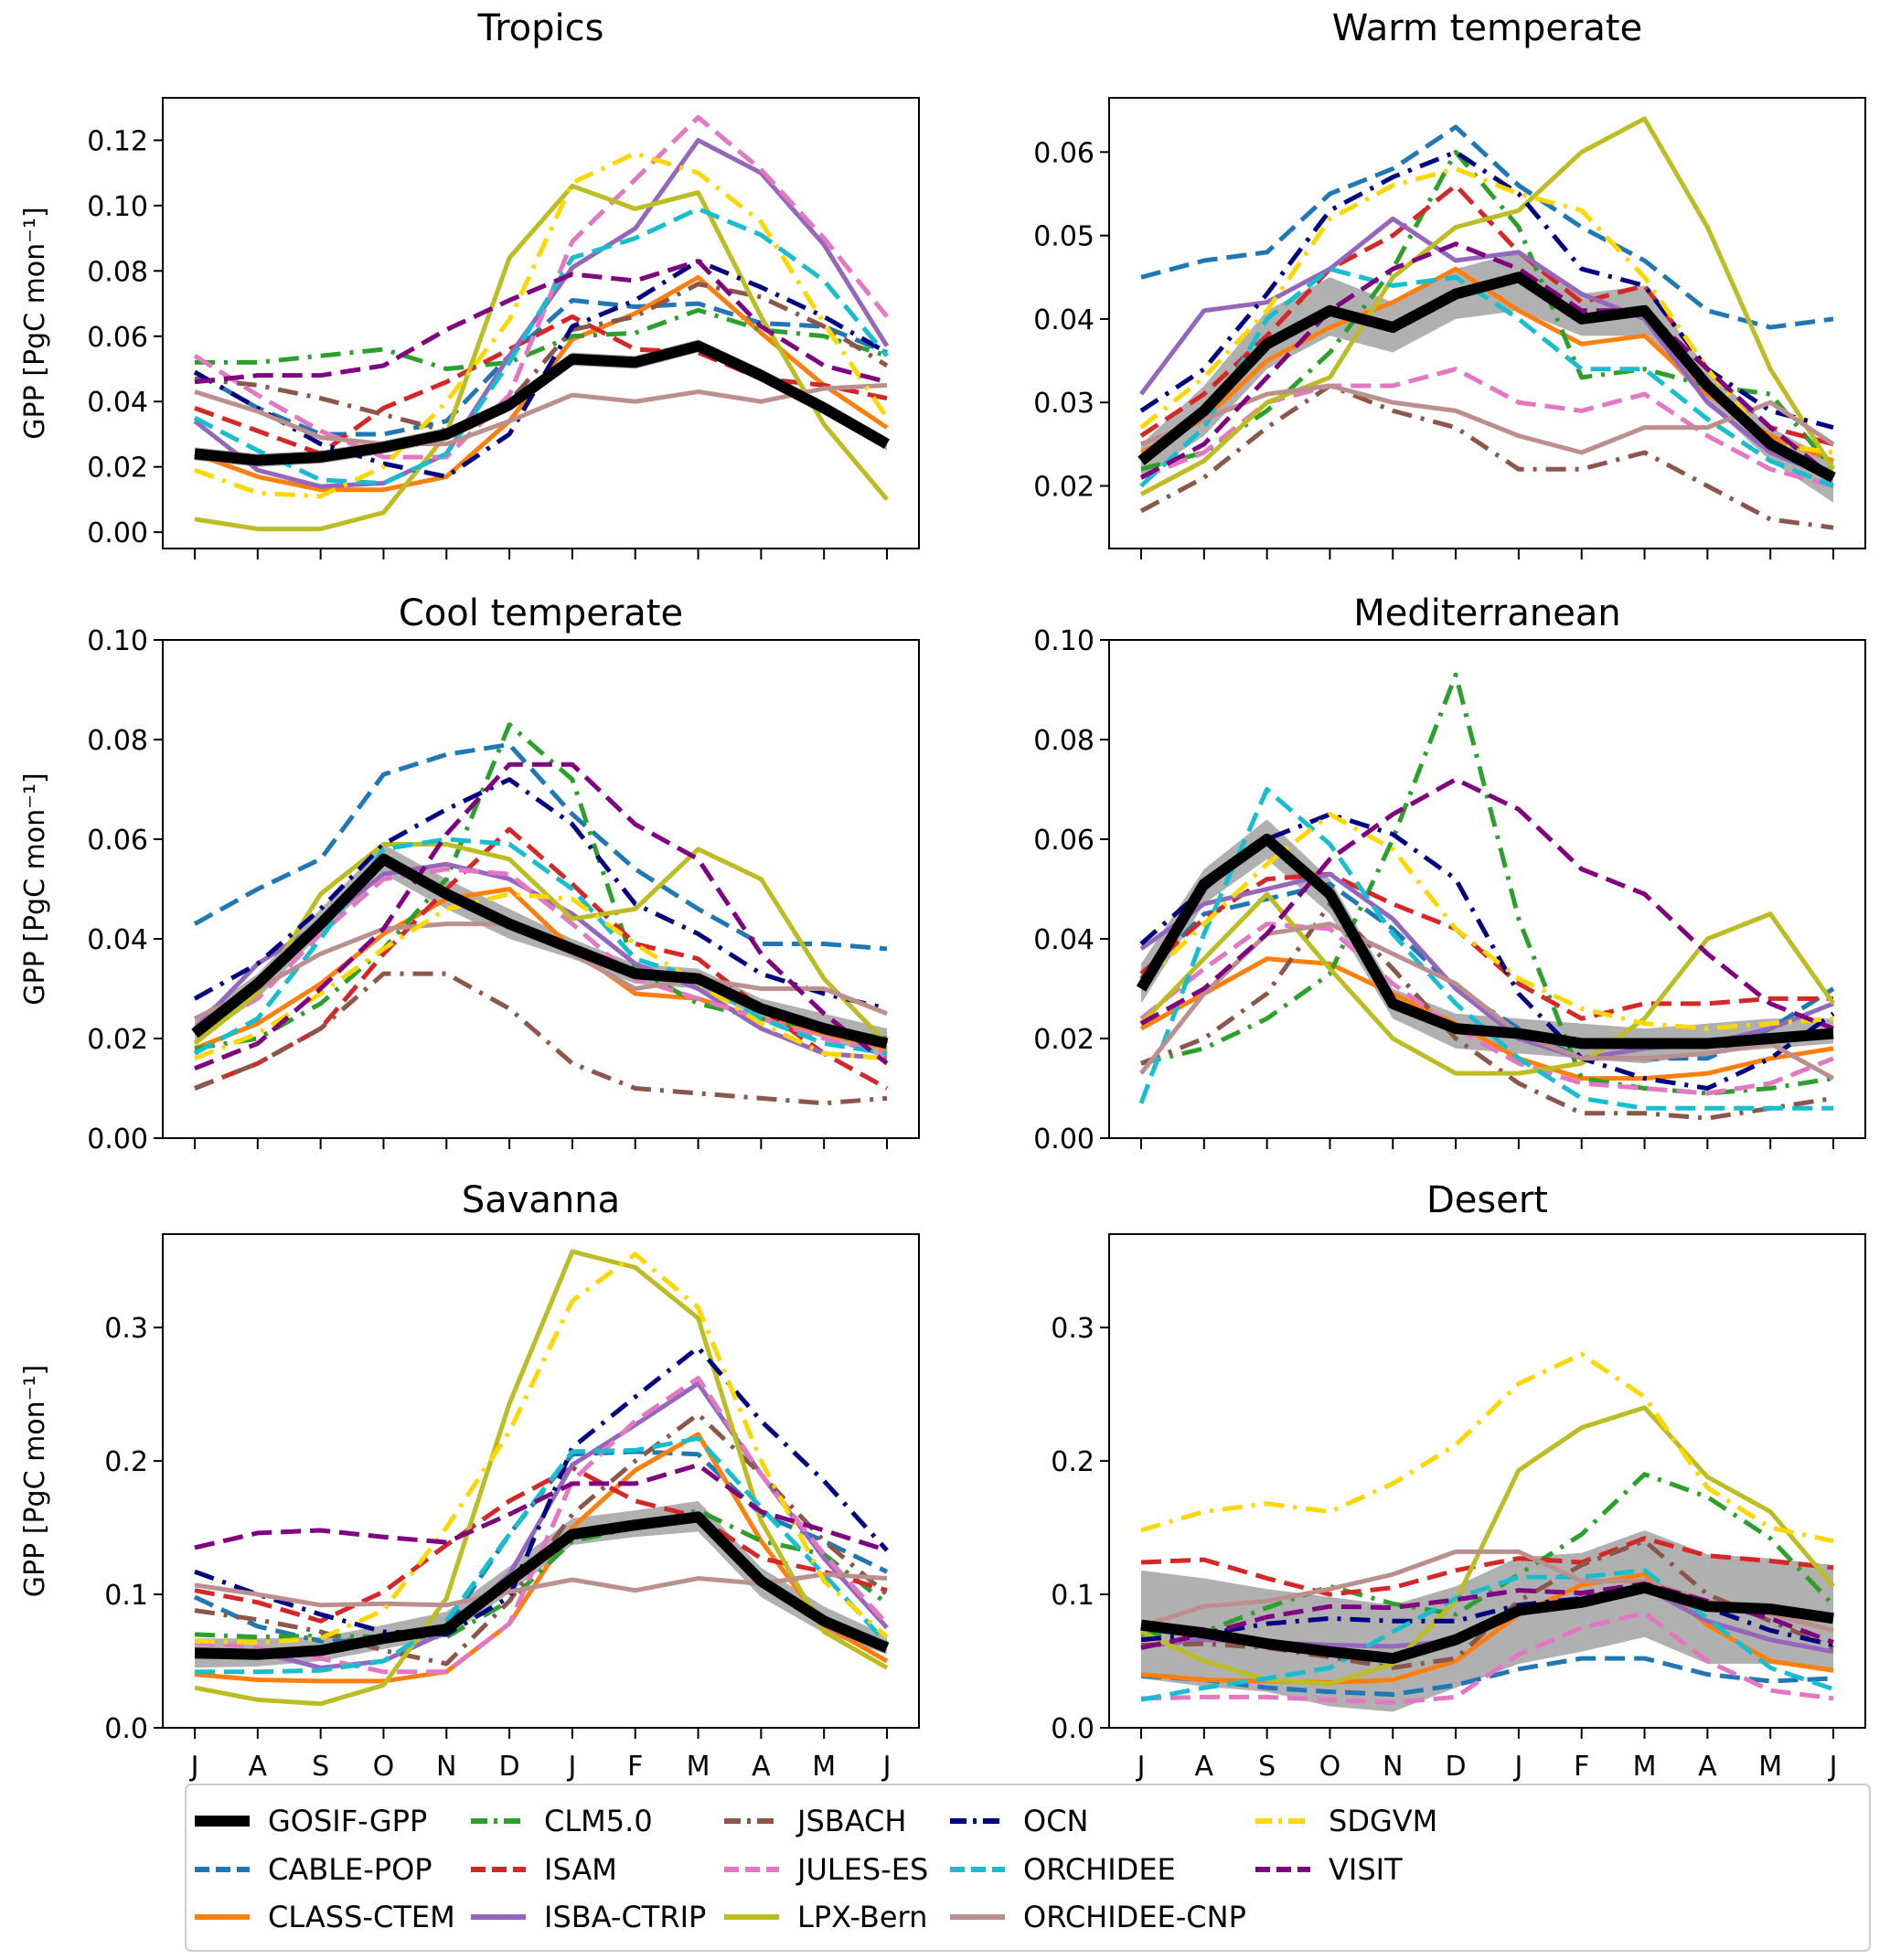  What do you see at coordinates (1366, 1870) in the screenshot?
I see `legend-label: VISIT` at bounding box center [1366, 1870].